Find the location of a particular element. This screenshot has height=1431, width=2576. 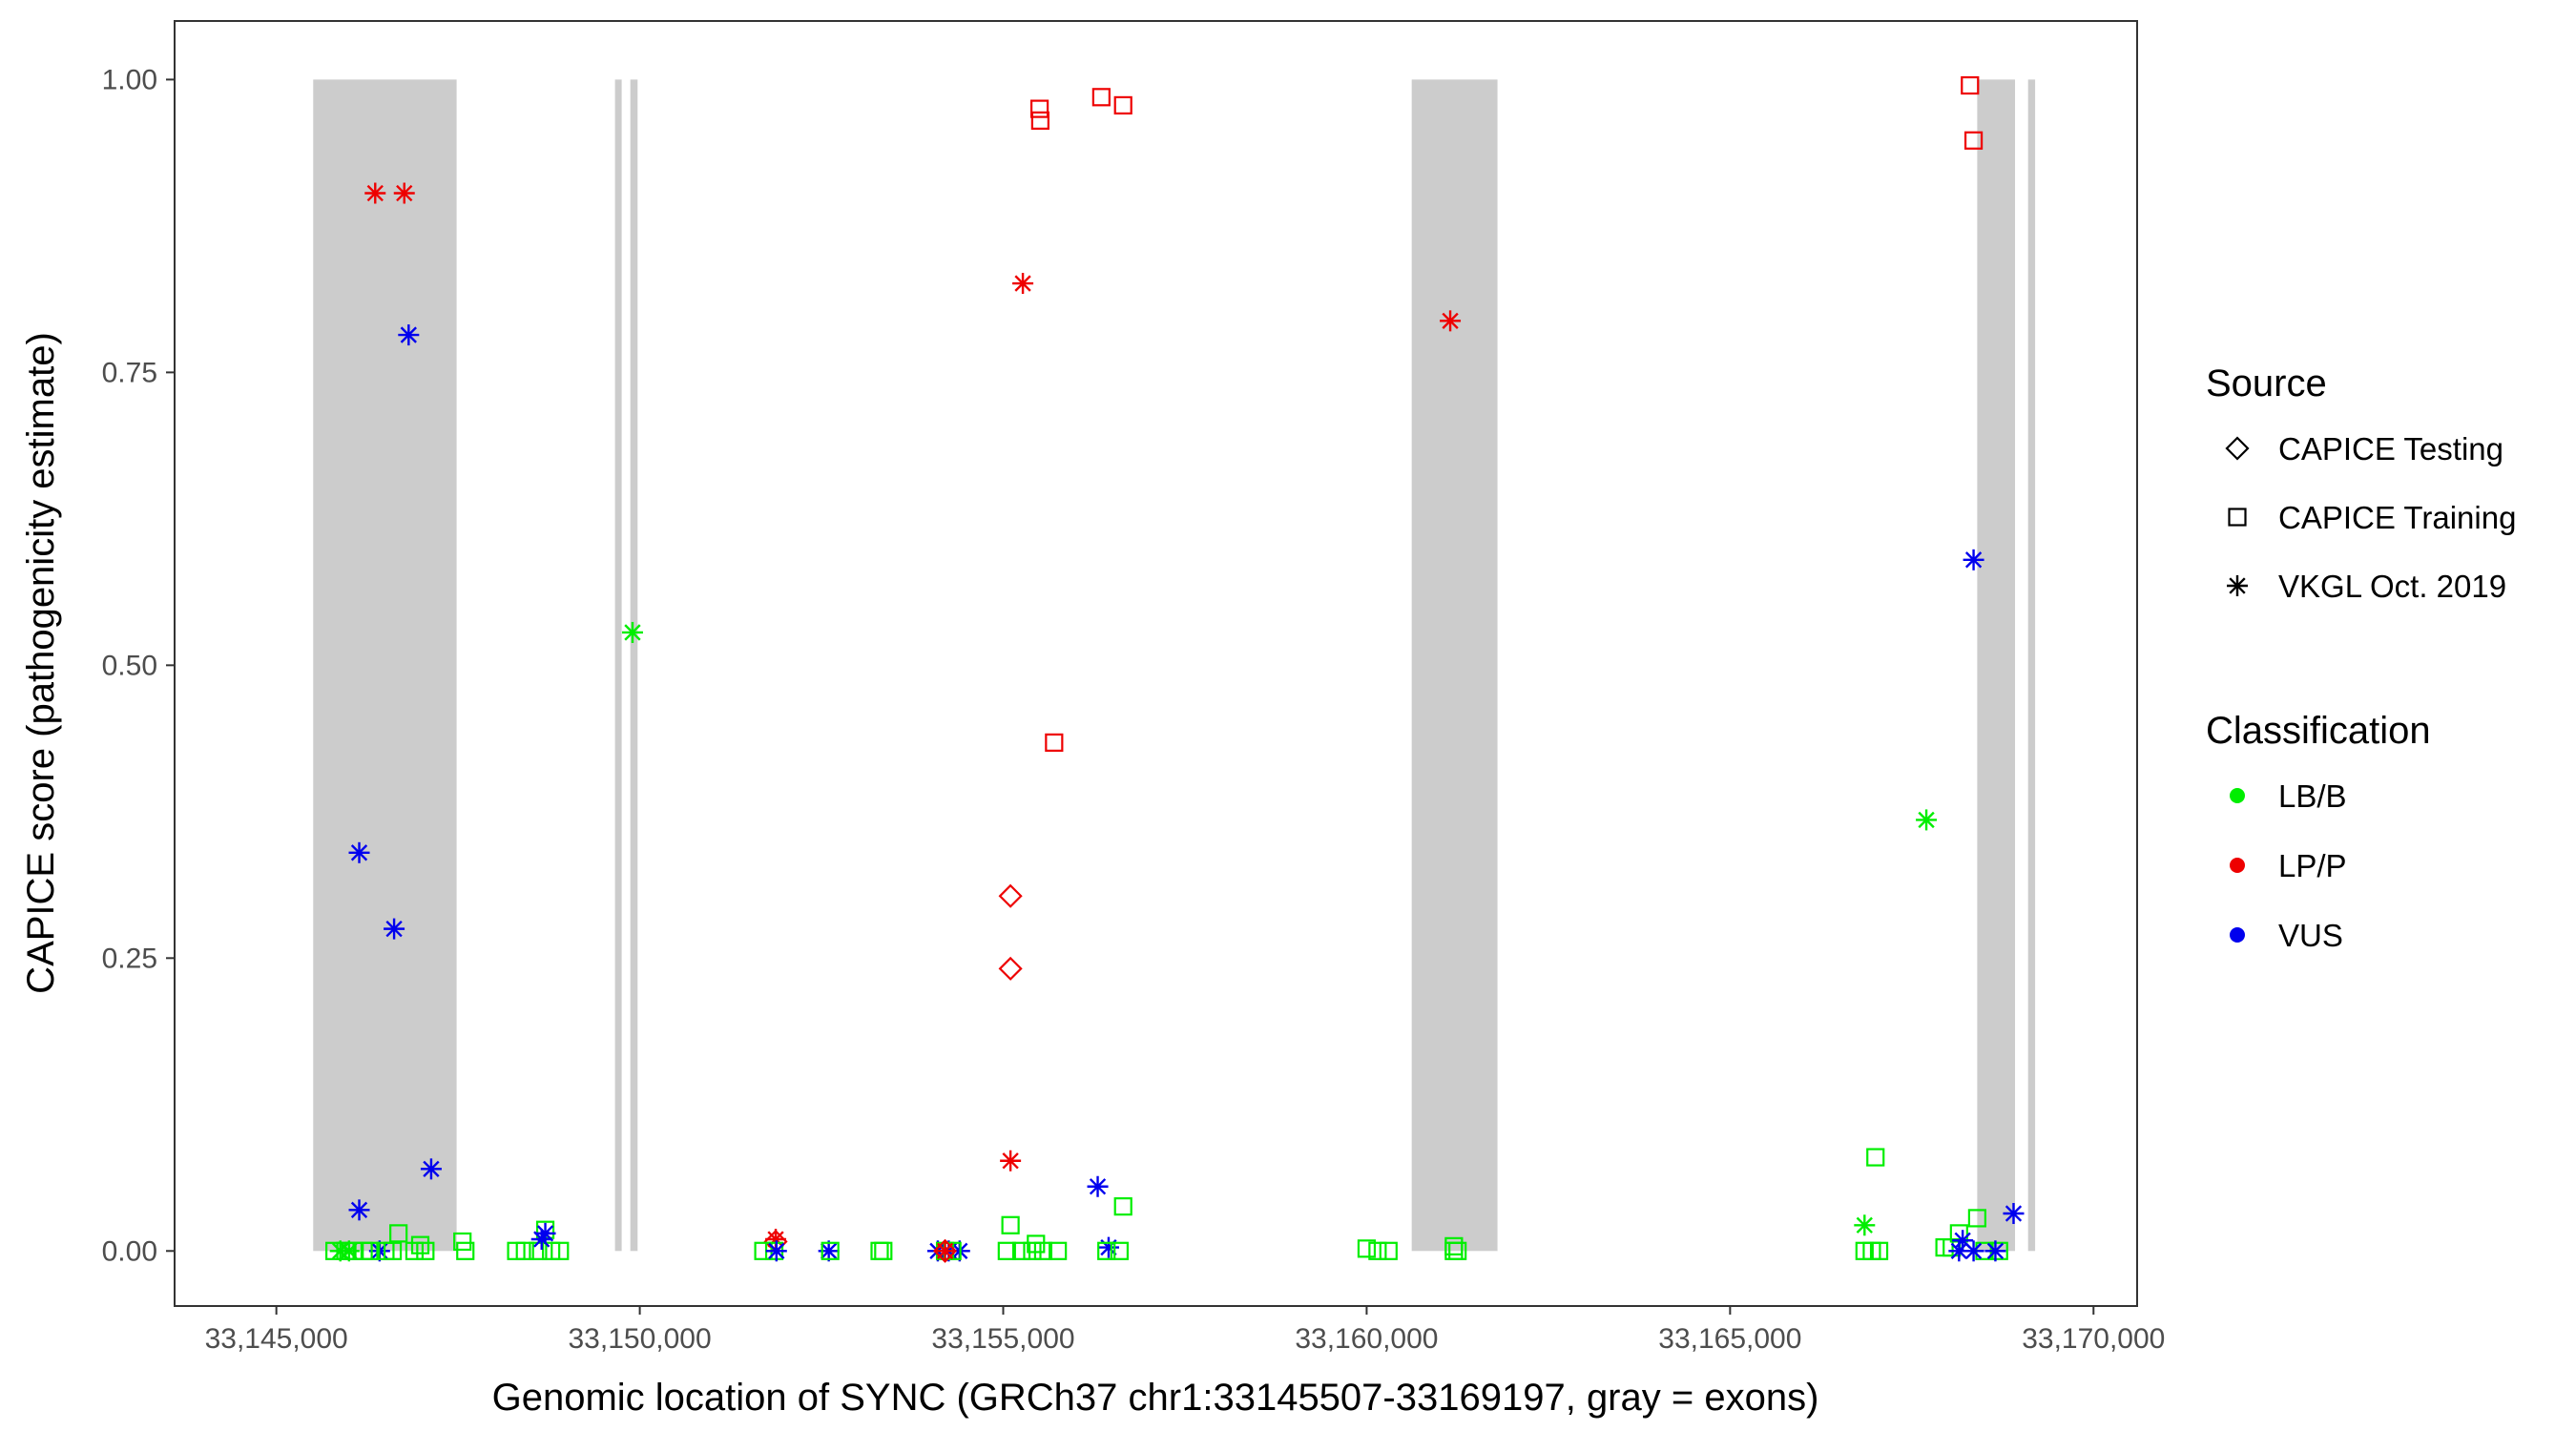

y-axis: 0.00 0.25 0.50 0.75 1.00 is located at coordinates (138, 665).